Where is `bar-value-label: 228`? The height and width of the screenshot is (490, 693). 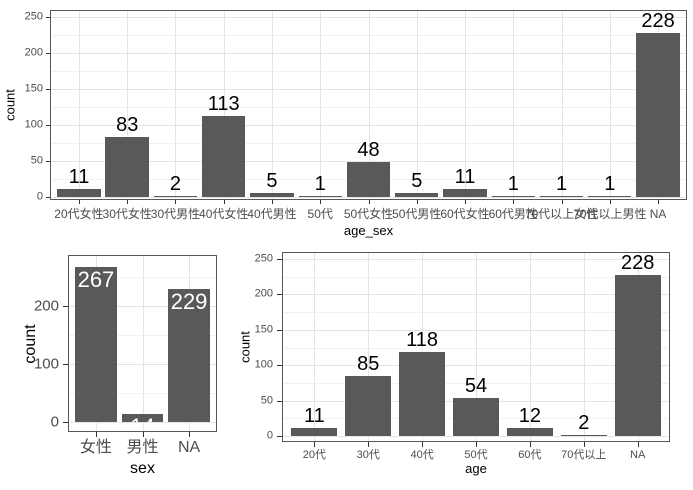
bar-value-label: 228 is located at coordinates (658, 21).